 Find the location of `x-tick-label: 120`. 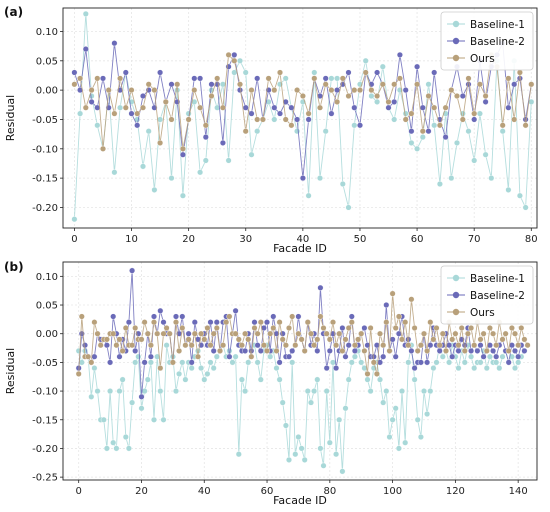

x-tick-label: 120 is located at coordinates (455, 491).